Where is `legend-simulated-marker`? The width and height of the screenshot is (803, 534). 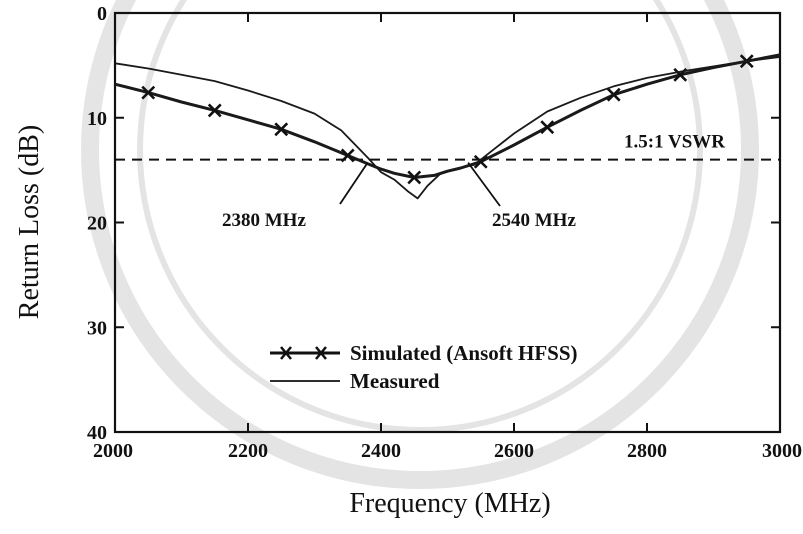
legend-simulated-marker is located at coordinates (303, 353).